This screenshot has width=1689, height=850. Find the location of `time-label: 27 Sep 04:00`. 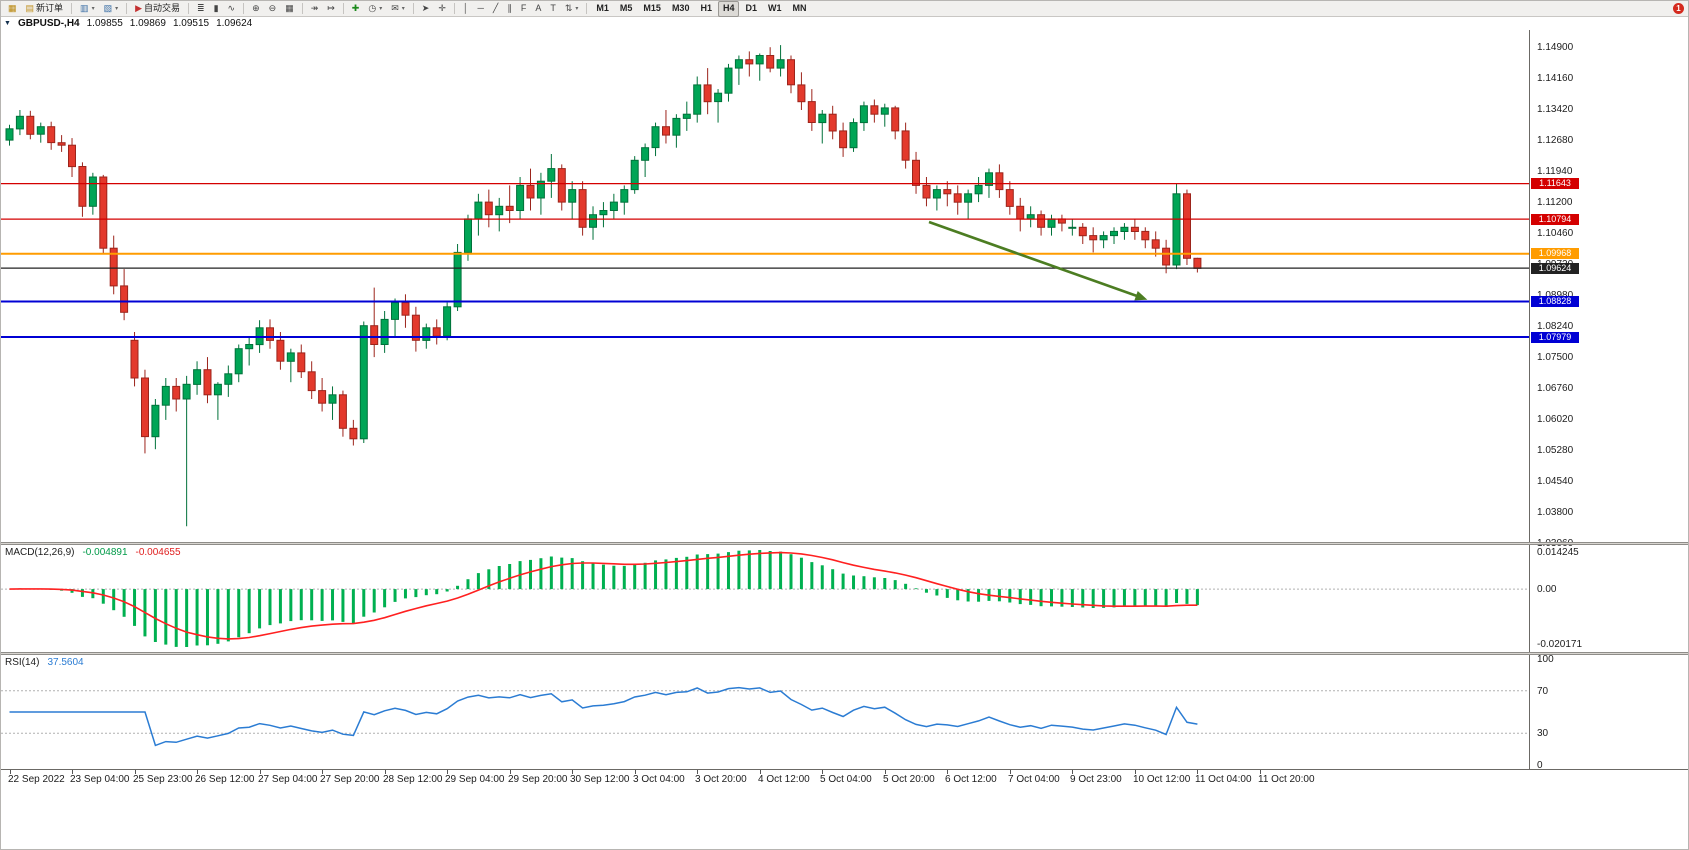

time-label: 27 Sep 04:00 is located at coordinates (288, 779).